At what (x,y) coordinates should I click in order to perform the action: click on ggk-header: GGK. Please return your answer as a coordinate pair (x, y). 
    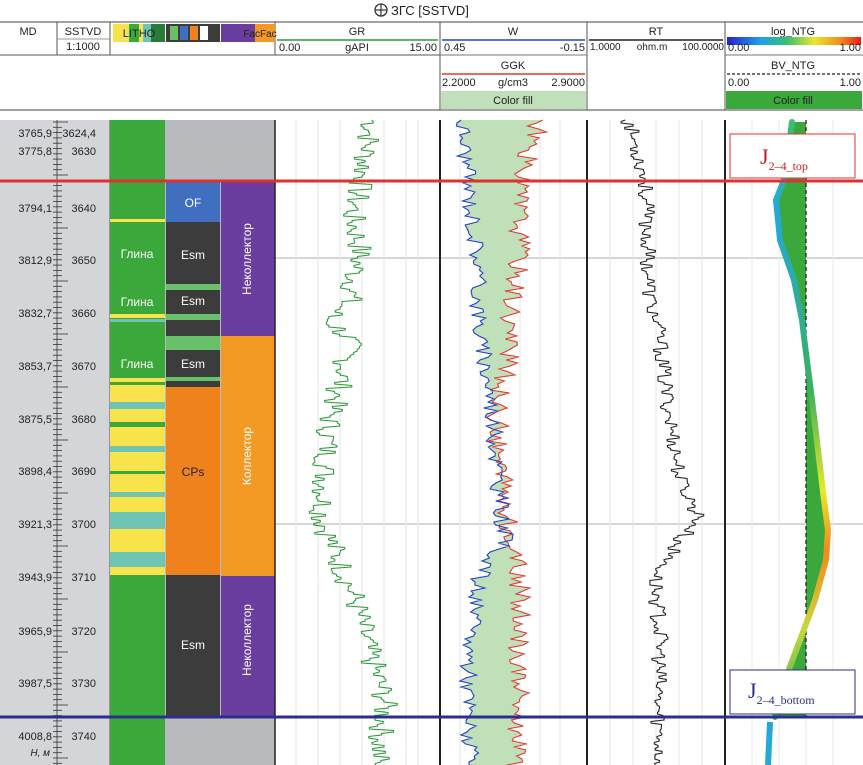
    Looking at the image, I should click on (513, 66).